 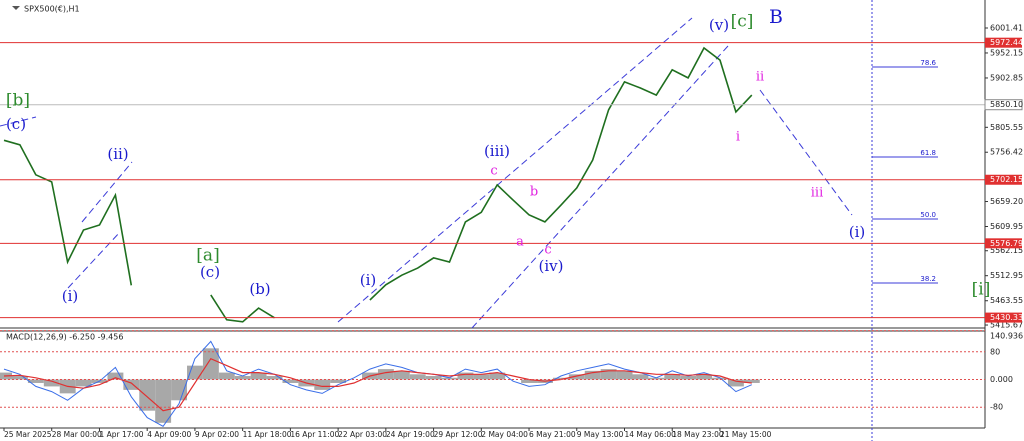 What do you see at coordinates (742, 22) in the screenshot?
I see `wave-label: [c]` at bounding box center [742, 22].